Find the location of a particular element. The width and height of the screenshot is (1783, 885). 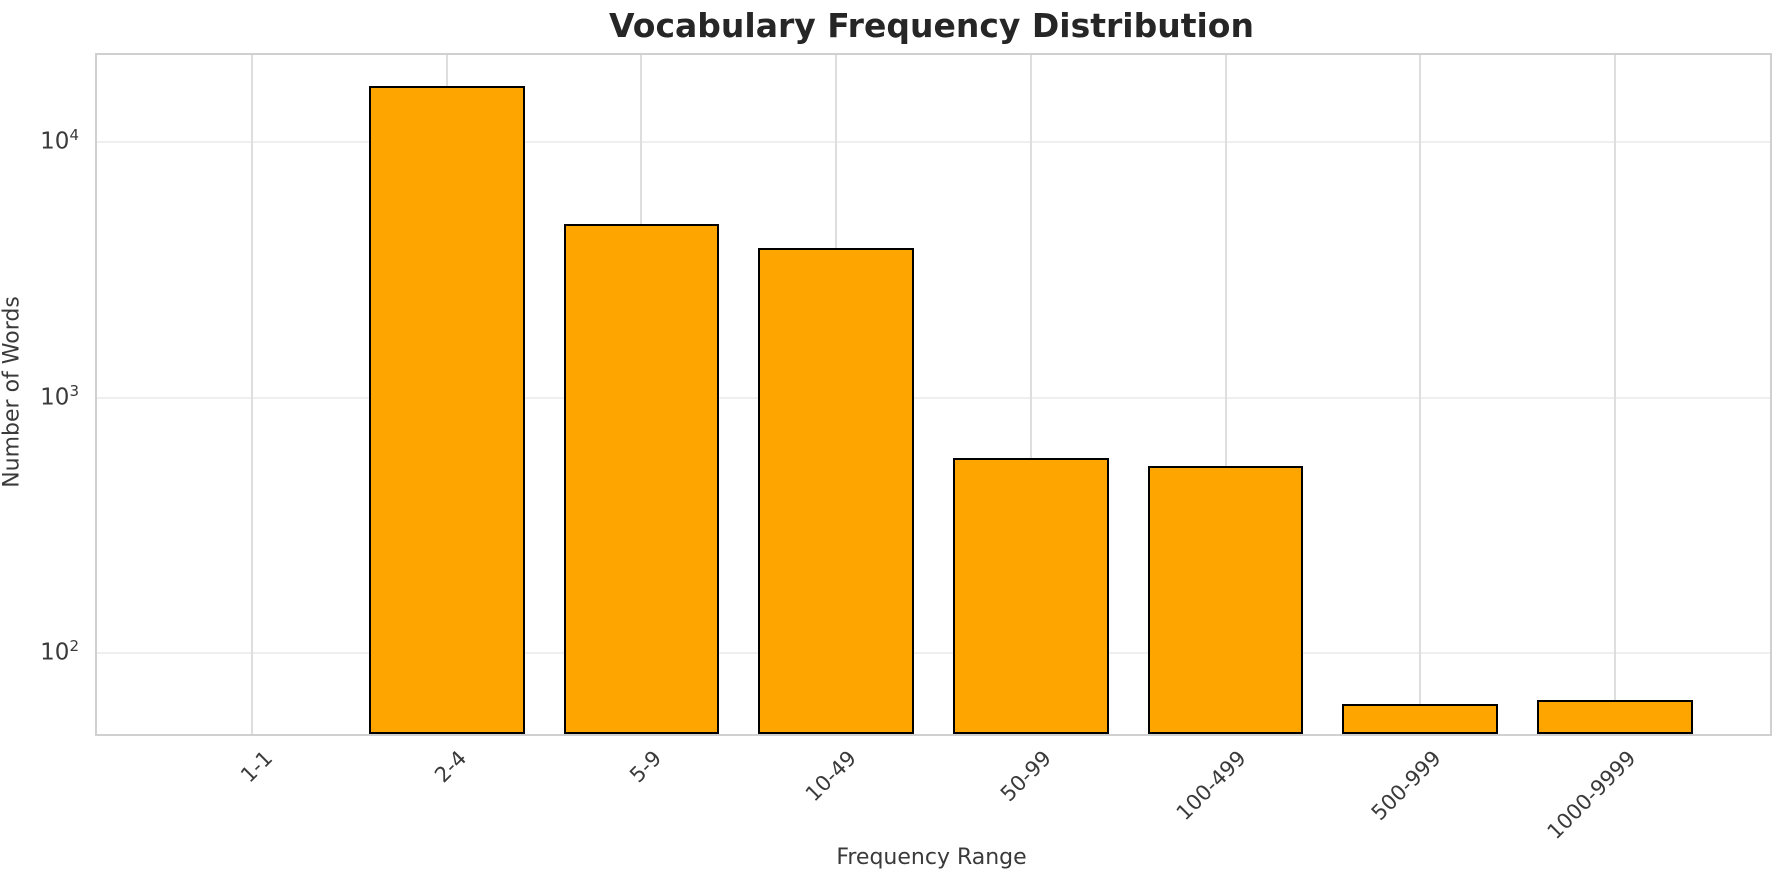

x-tick-label-2-4: 2-4 is located at coordinates (451, 767).